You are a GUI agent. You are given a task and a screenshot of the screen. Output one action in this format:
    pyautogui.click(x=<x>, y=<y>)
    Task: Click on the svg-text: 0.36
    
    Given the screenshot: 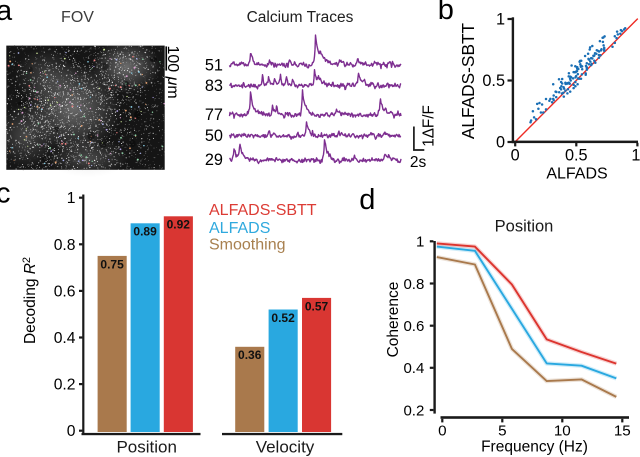 What is the action you would take?
    pyautogui.click(x=250, y=355)
    